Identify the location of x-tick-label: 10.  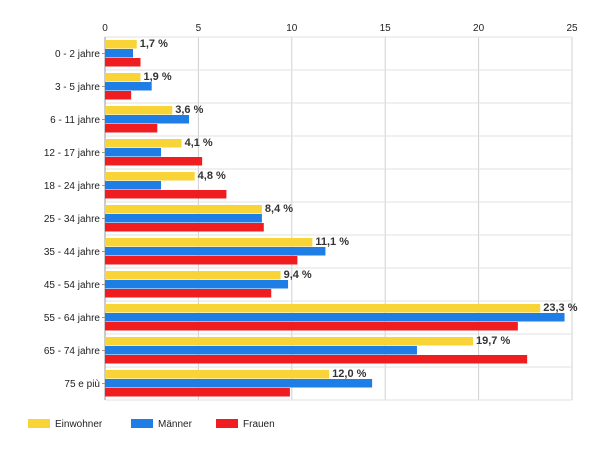
(292, 28).